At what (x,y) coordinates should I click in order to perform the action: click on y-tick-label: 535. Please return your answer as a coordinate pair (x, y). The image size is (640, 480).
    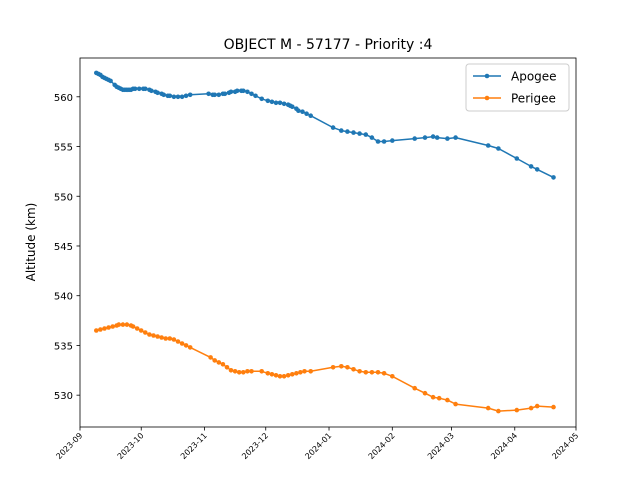
    Looking at the image, I should click on (63, 346).